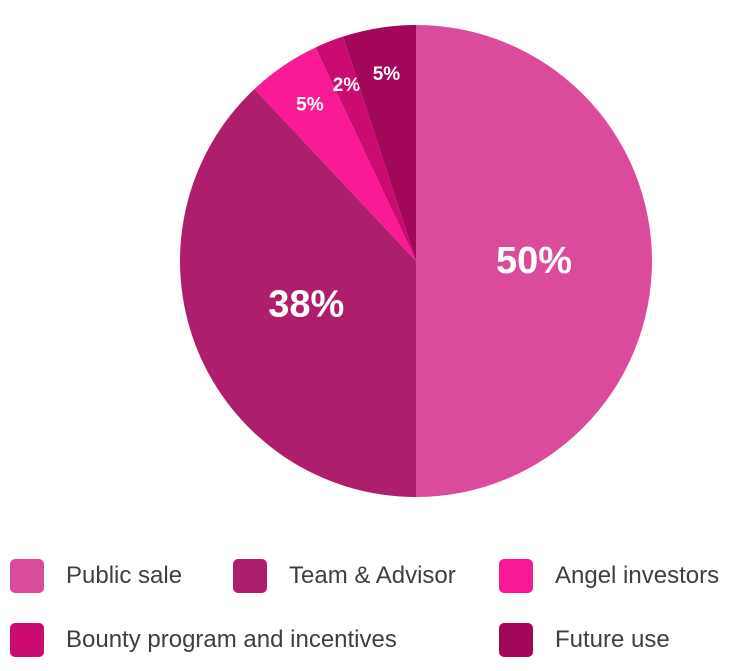 The width and height of the screenshot is (738, 671). I want to click on pie-slice-bounty-program, so click(365, 149).